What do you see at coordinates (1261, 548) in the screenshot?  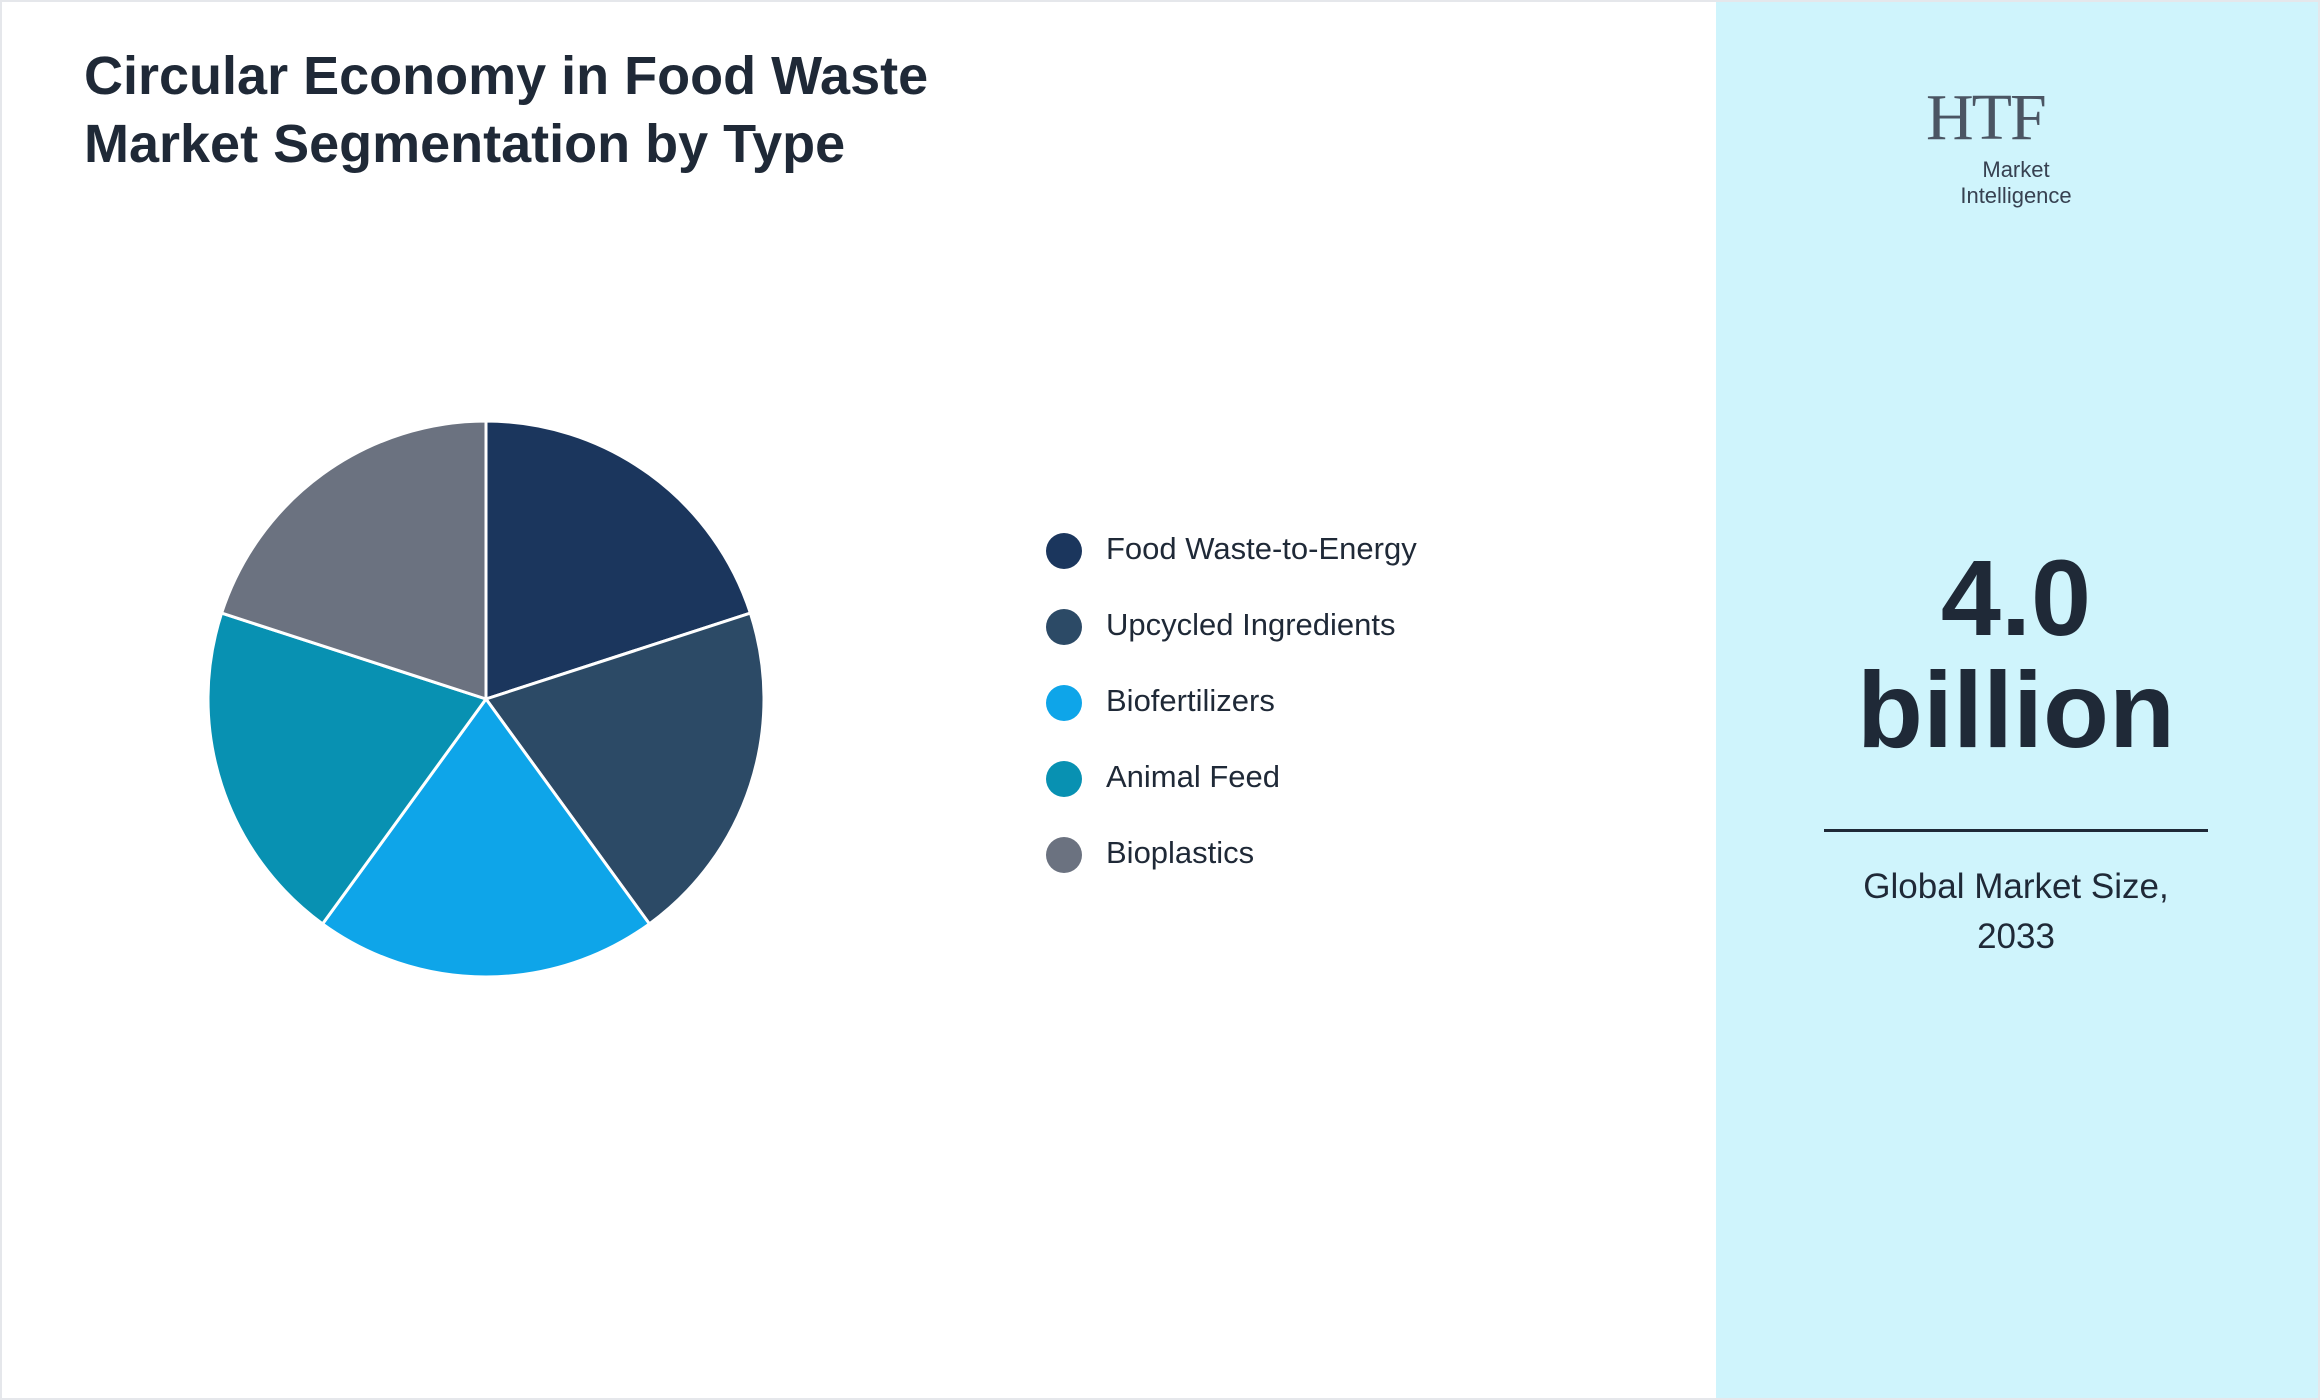 I see `legend-label: Food Waste-to-Energy` at bounding box center [1261, 548].